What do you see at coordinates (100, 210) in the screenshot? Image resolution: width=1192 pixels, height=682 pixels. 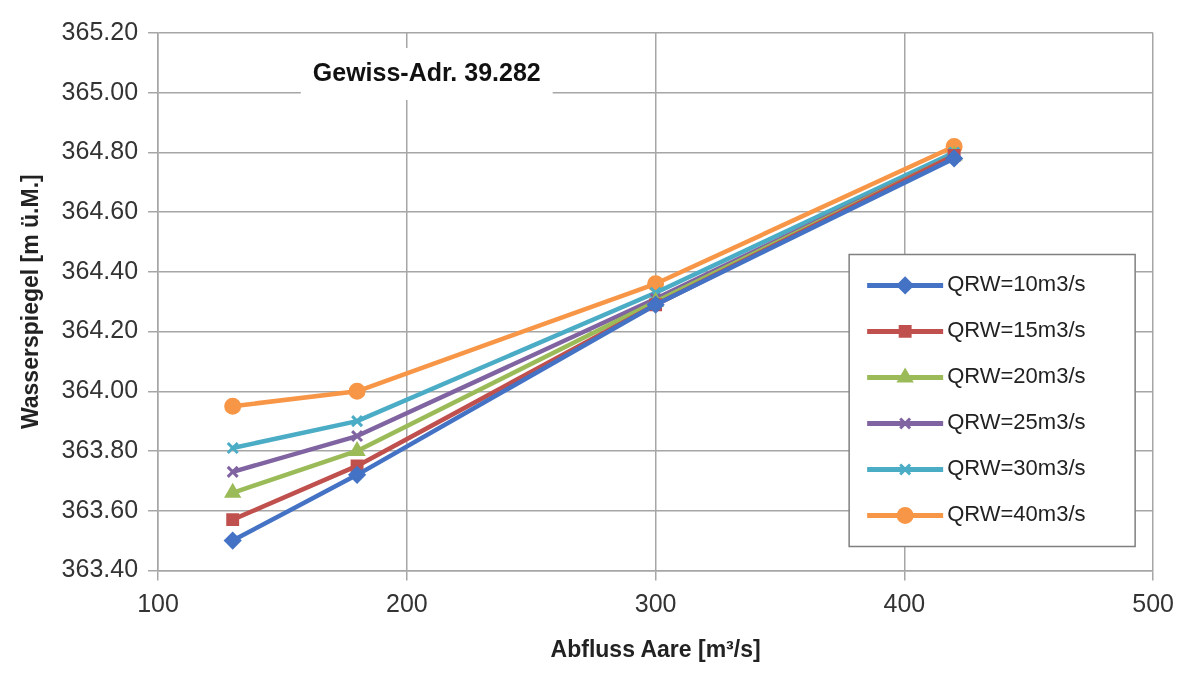 I see `y-tick-label: 364.60` at bounding box center [100, 210].